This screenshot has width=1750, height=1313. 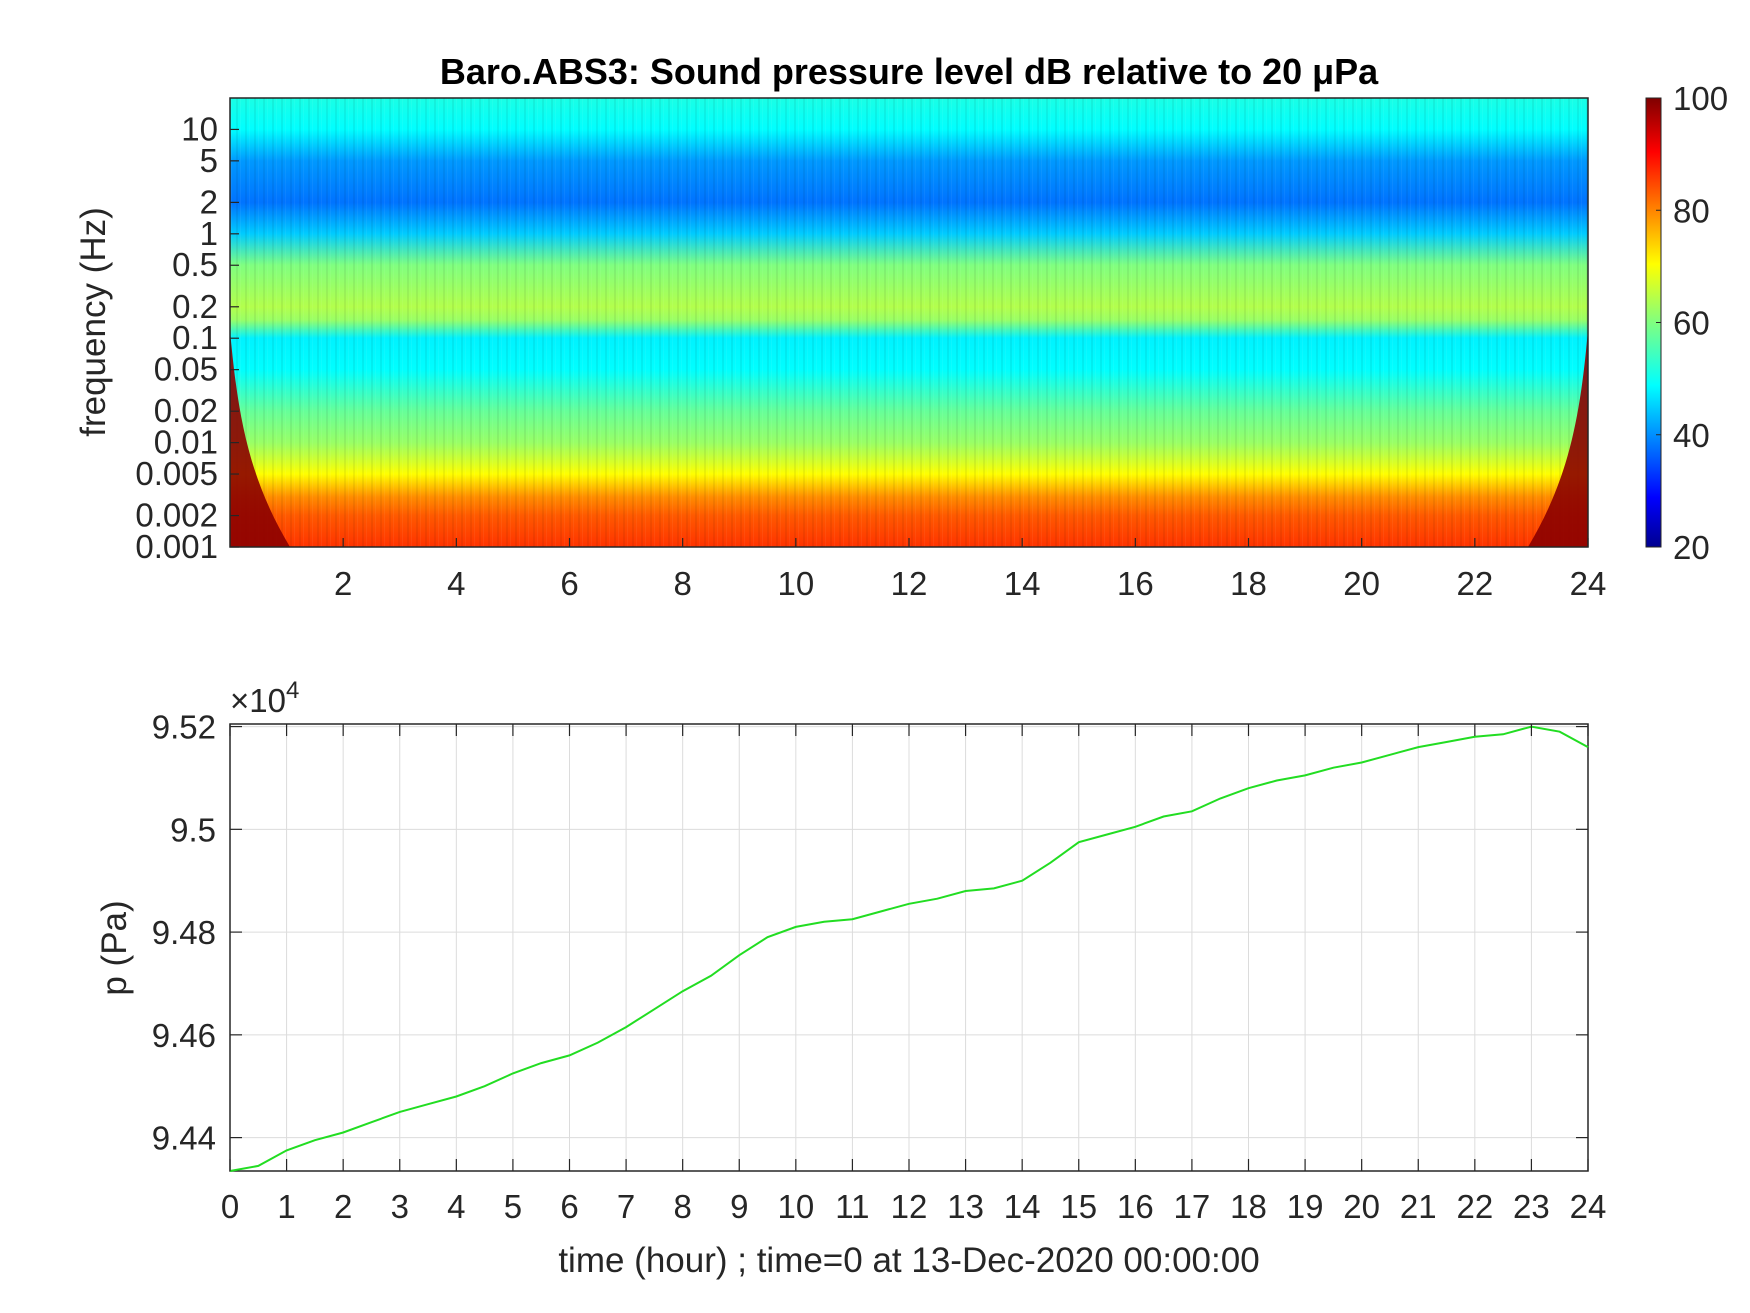 I want to click on pressure-x-tick-label: 4, so click(x=456, y=1206).